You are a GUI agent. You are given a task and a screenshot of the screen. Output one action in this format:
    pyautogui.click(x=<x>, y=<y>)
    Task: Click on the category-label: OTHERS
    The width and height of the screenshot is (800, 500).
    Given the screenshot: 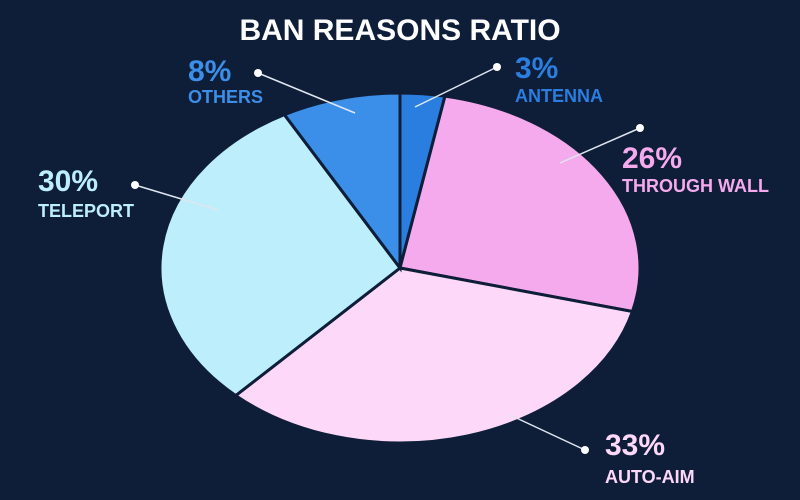 What is the action you would take?
    pyautogui.click(x=225, y=97)
    